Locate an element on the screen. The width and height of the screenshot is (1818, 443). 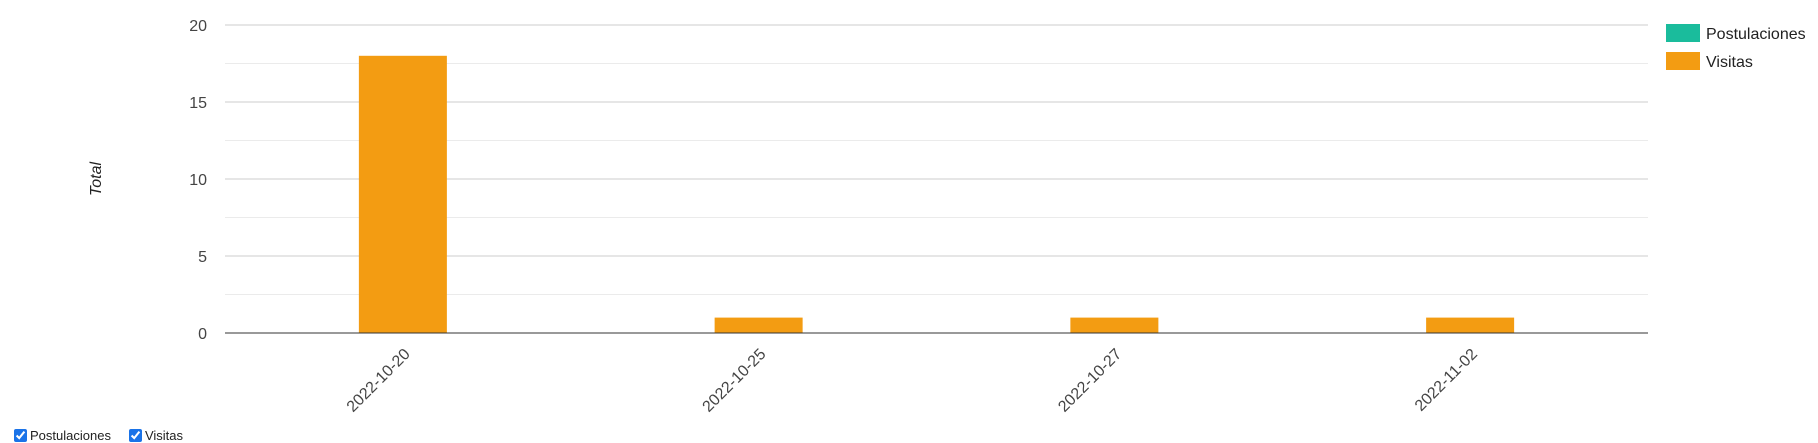
visitas-checkbox is located at coordinates (135, 435).